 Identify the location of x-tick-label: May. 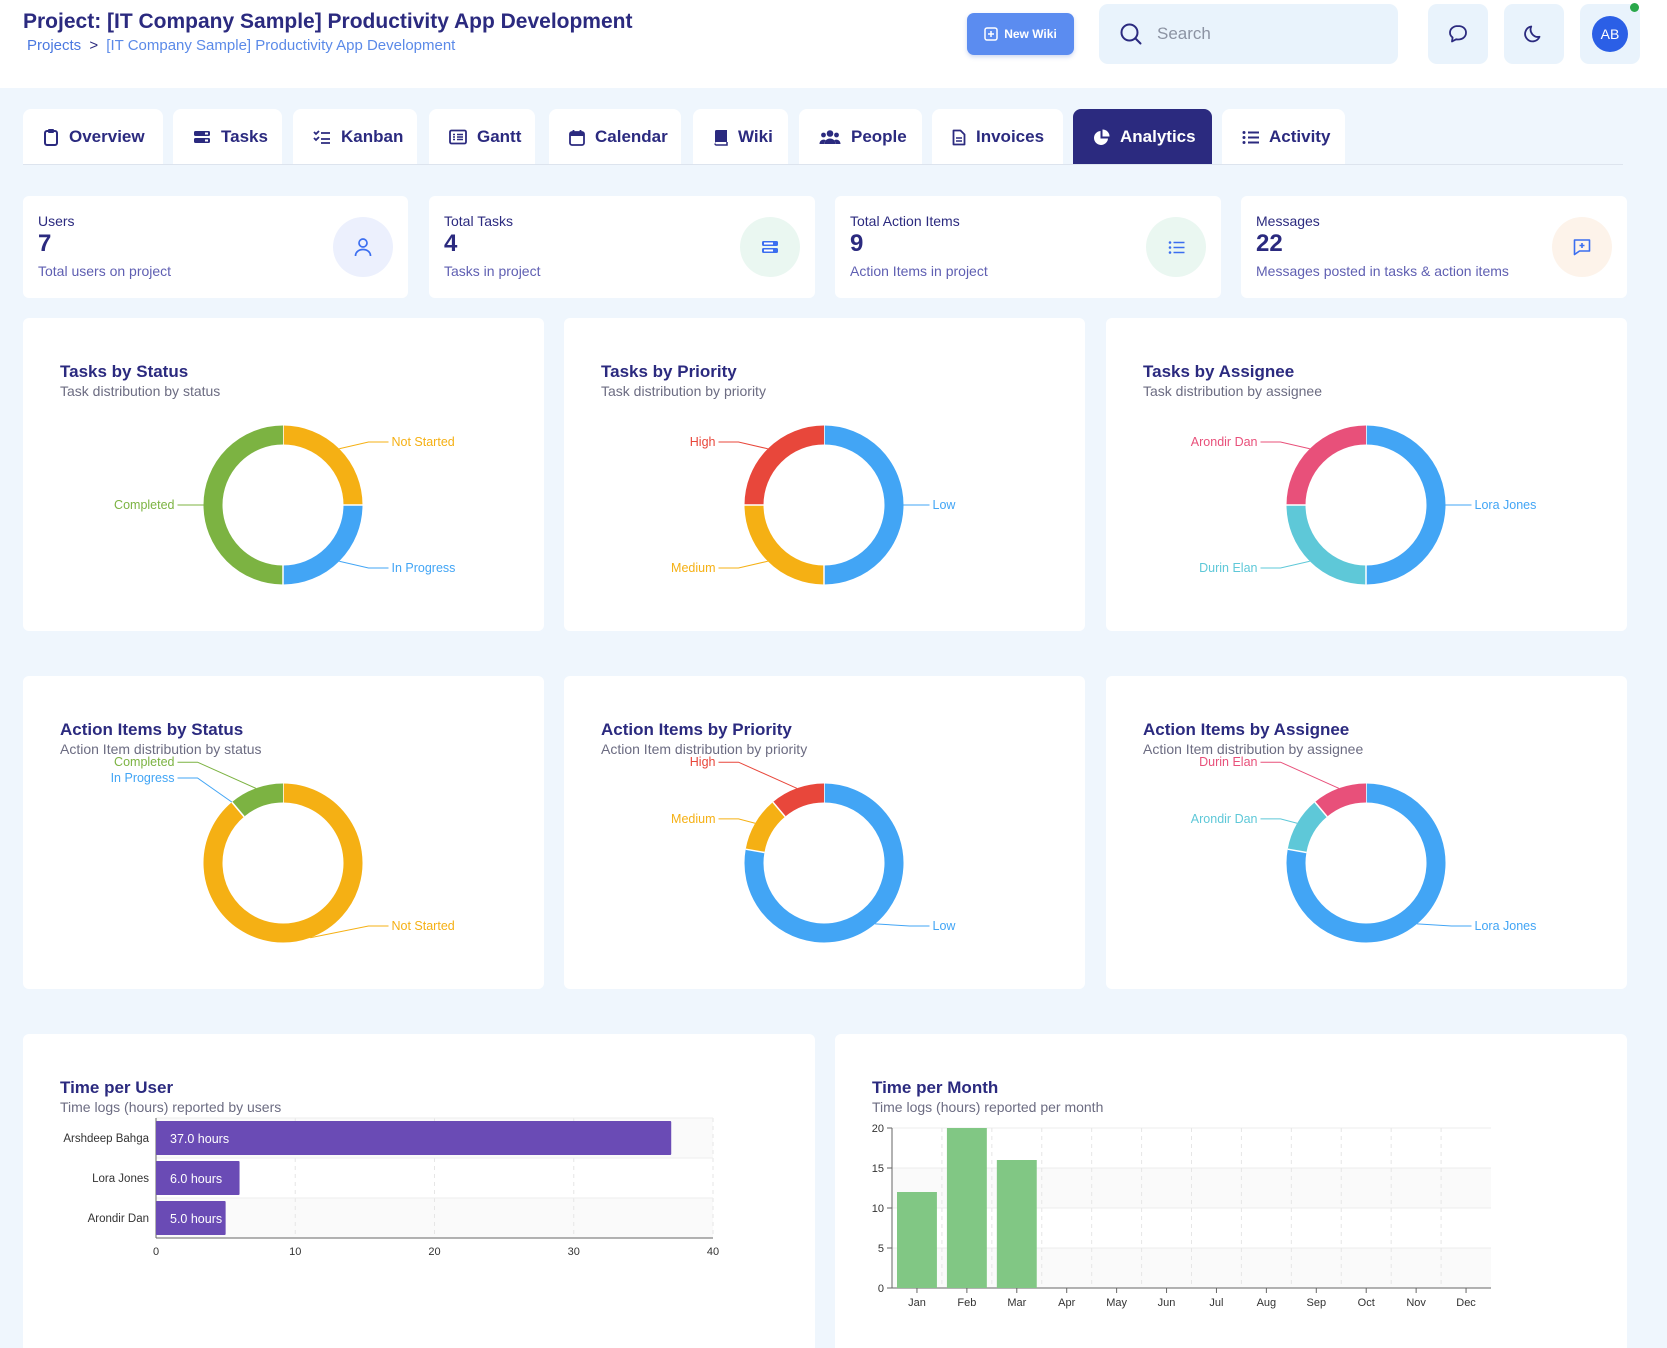
(1116, 1303).